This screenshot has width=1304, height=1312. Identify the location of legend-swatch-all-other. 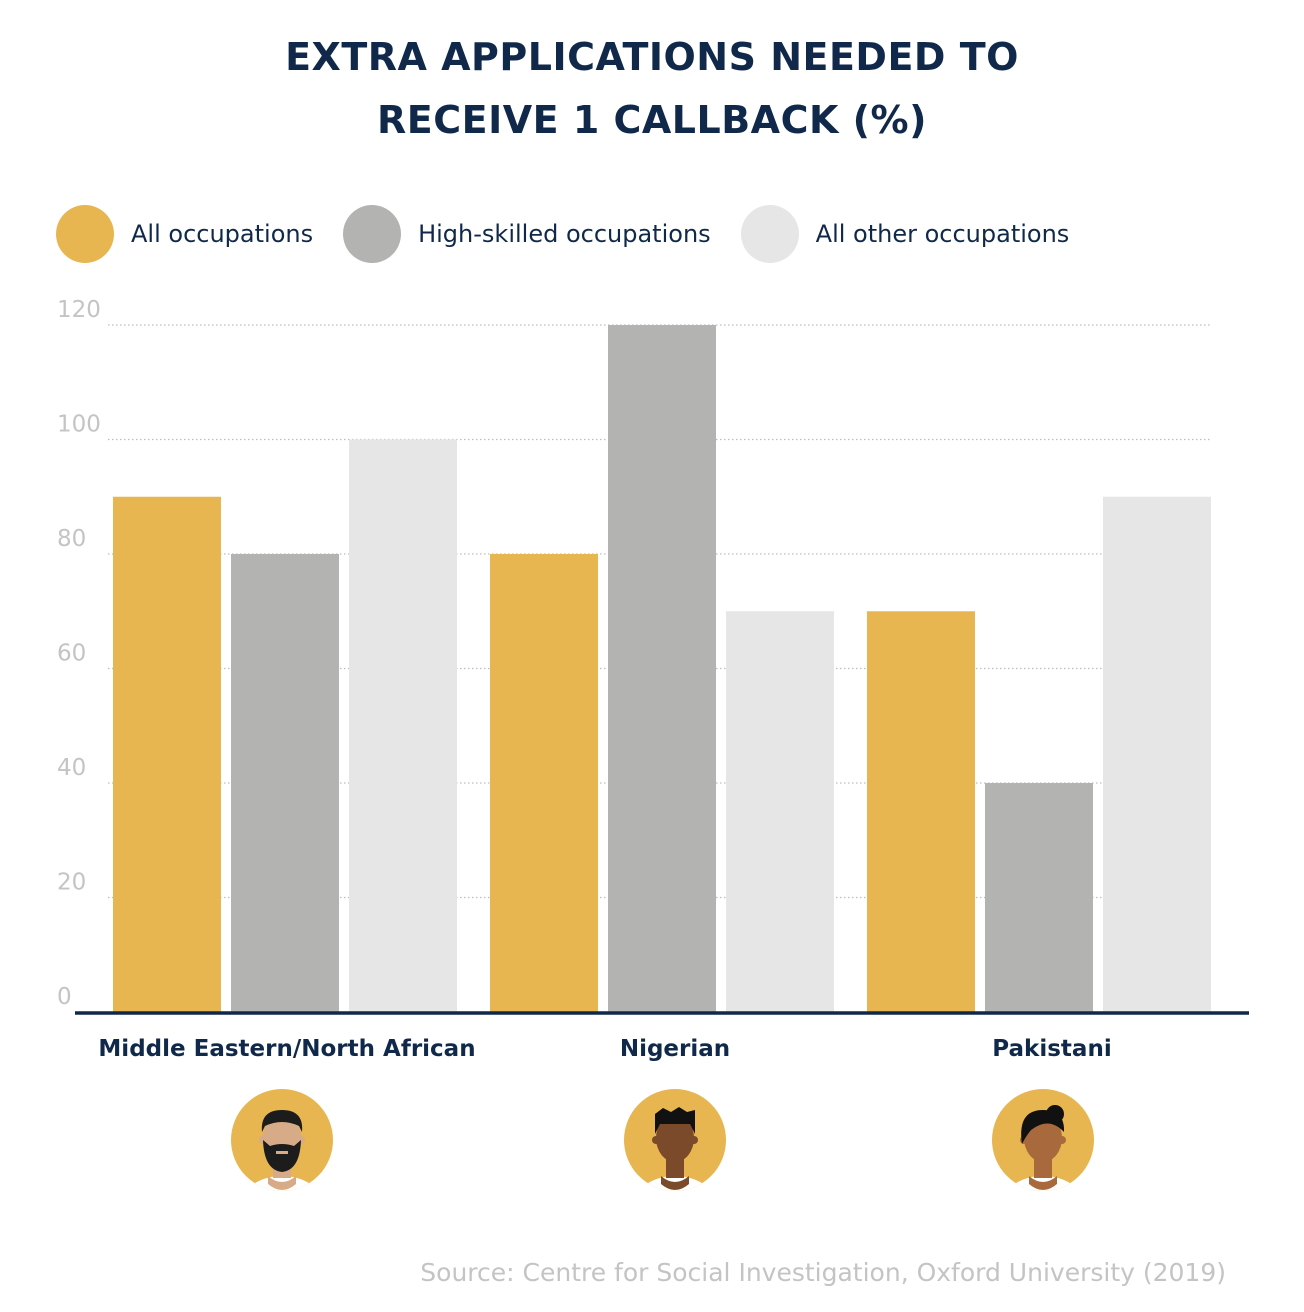
(769, 234).